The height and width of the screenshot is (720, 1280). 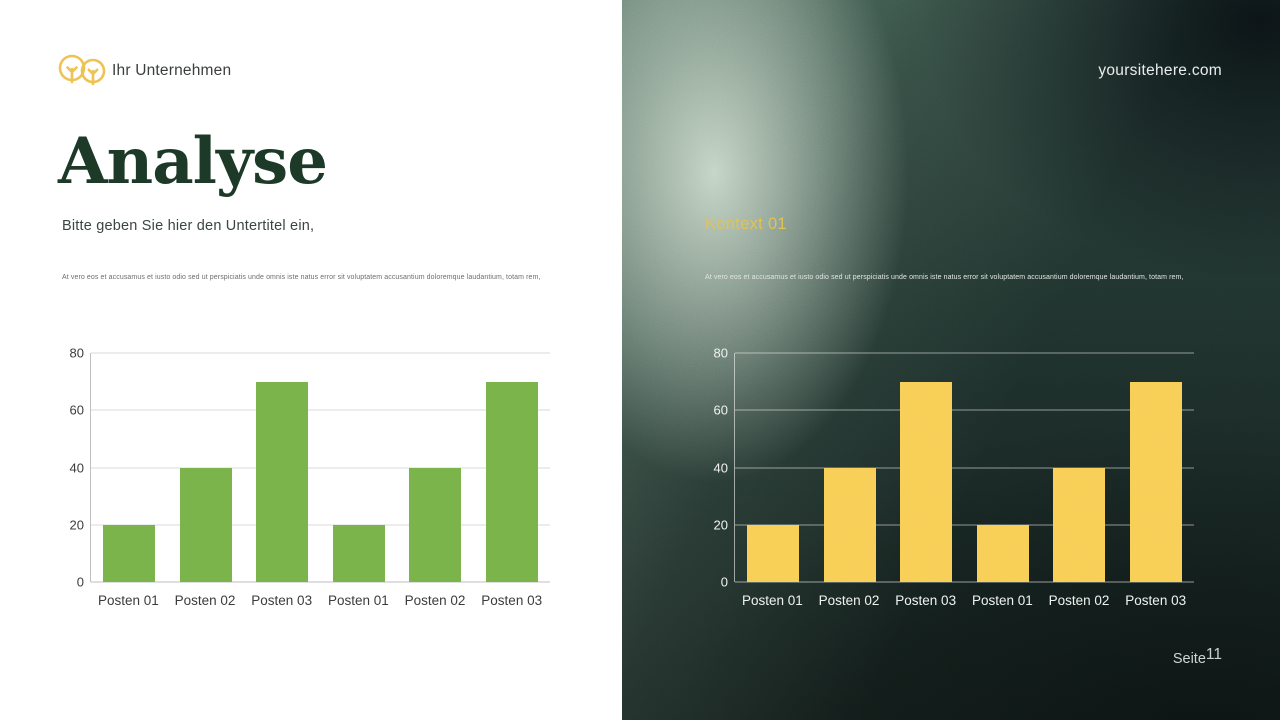 What do you see at coordinates (1189, 659) in the screenshot?
I see `page-number-label: Seite` at bounding box center [1189, 659].